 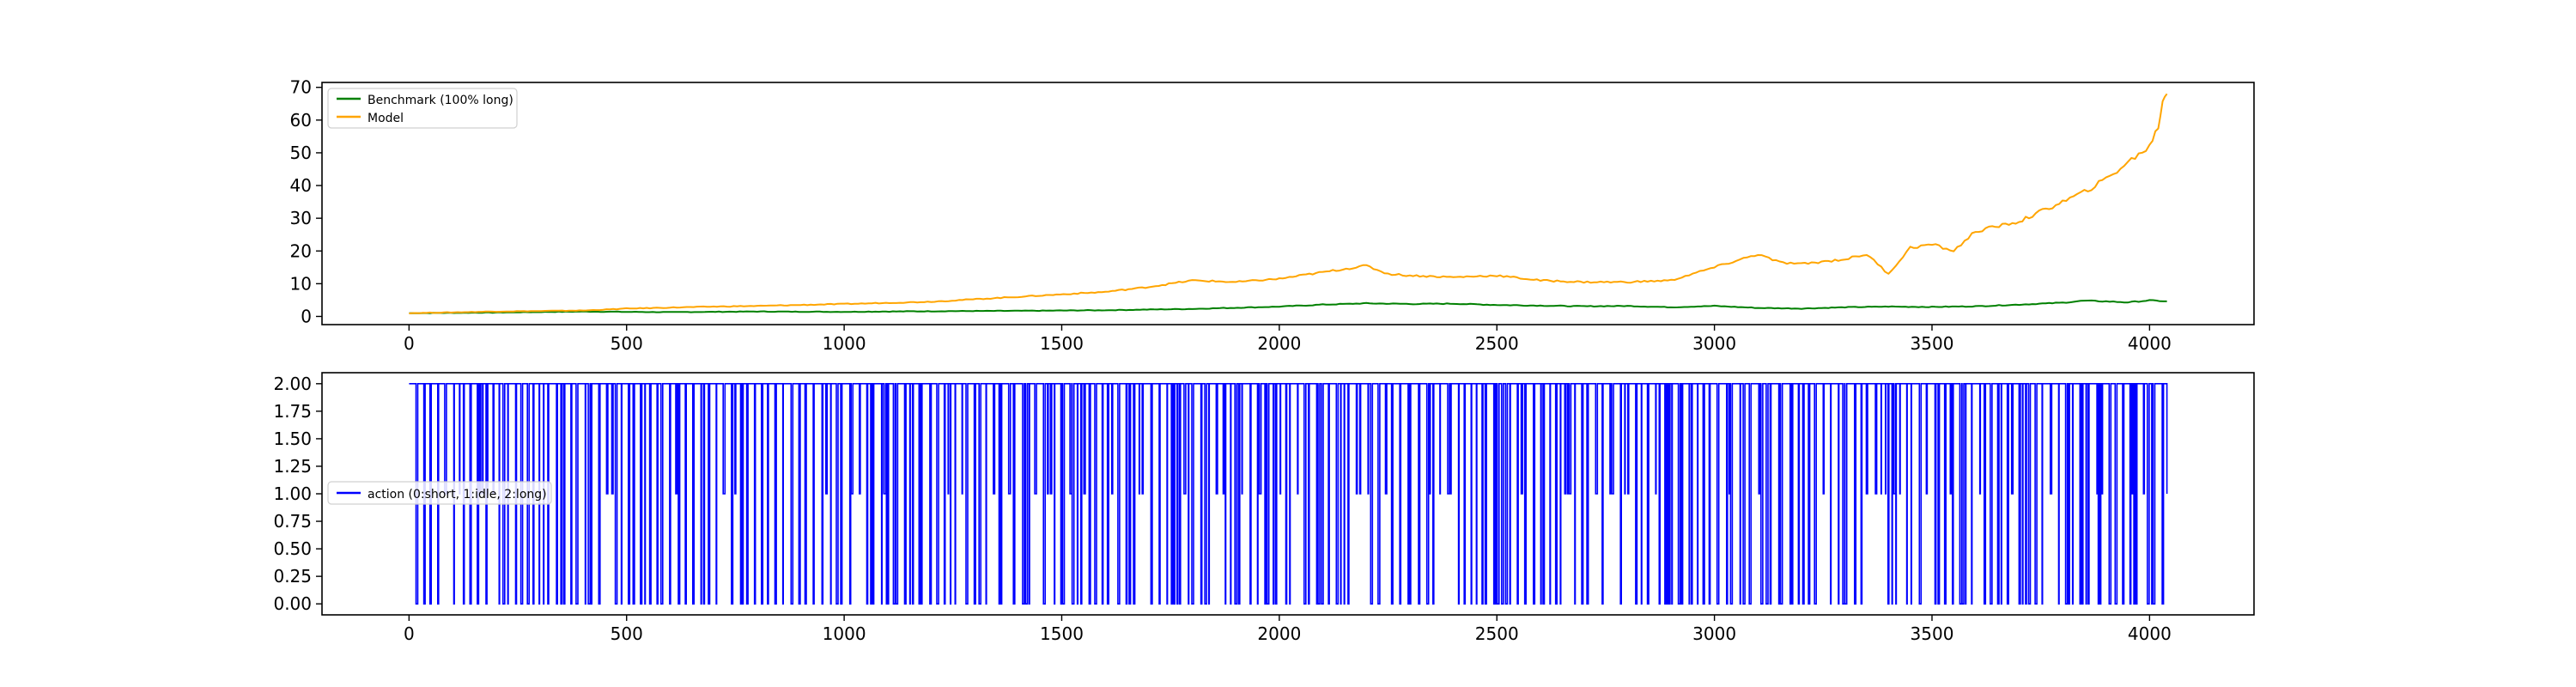 I want to click on top-legend: Benchmark (100% long) Model, so click(x=422, y=108).